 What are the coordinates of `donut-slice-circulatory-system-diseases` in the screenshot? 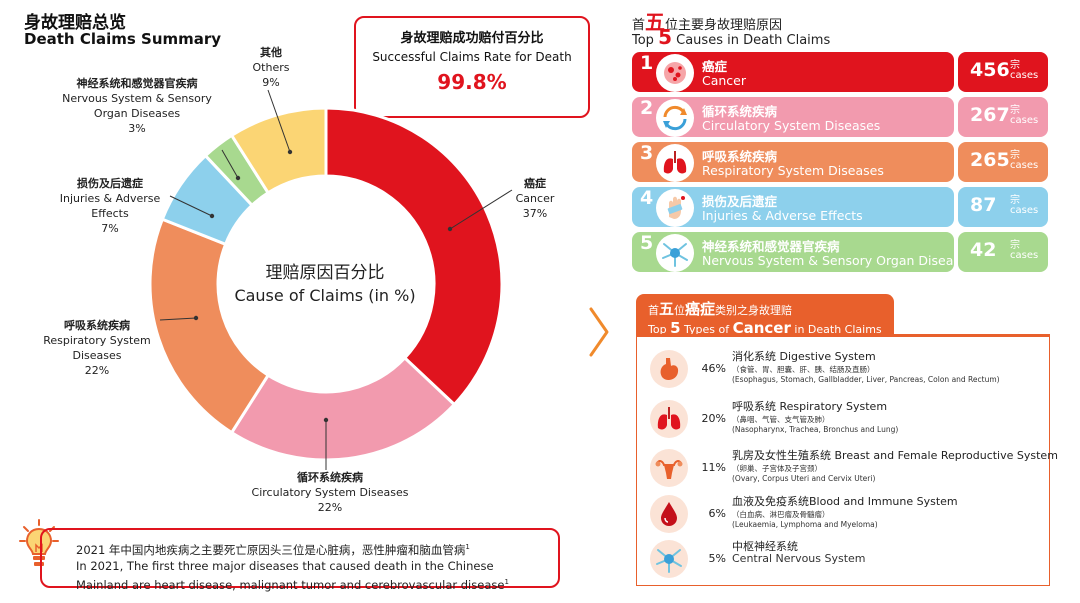 It's located at (343, 408).